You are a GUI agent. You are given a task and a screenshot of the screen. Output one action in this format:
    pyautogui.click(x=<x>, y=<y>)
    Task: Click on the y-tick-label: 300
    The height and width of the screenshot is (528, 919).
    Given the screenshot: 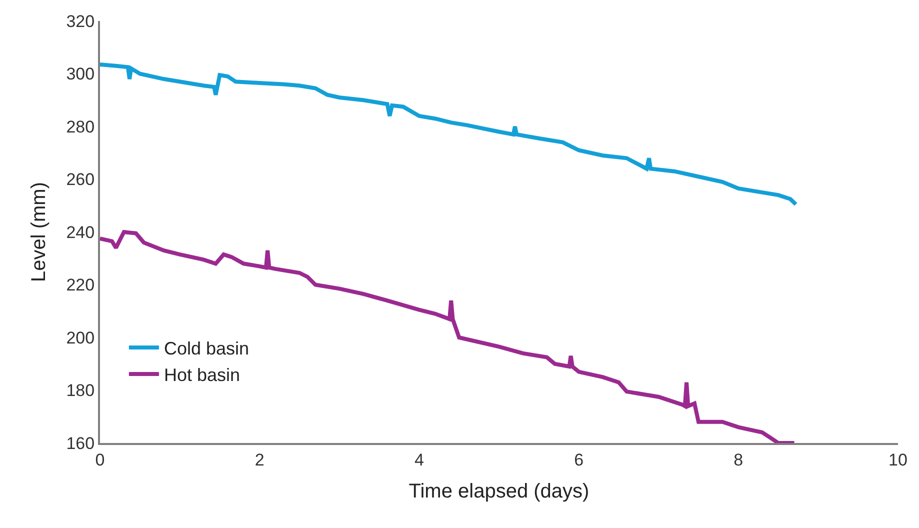 What is the action you would take?
    pyautogui.click(x=80, y=74)
    